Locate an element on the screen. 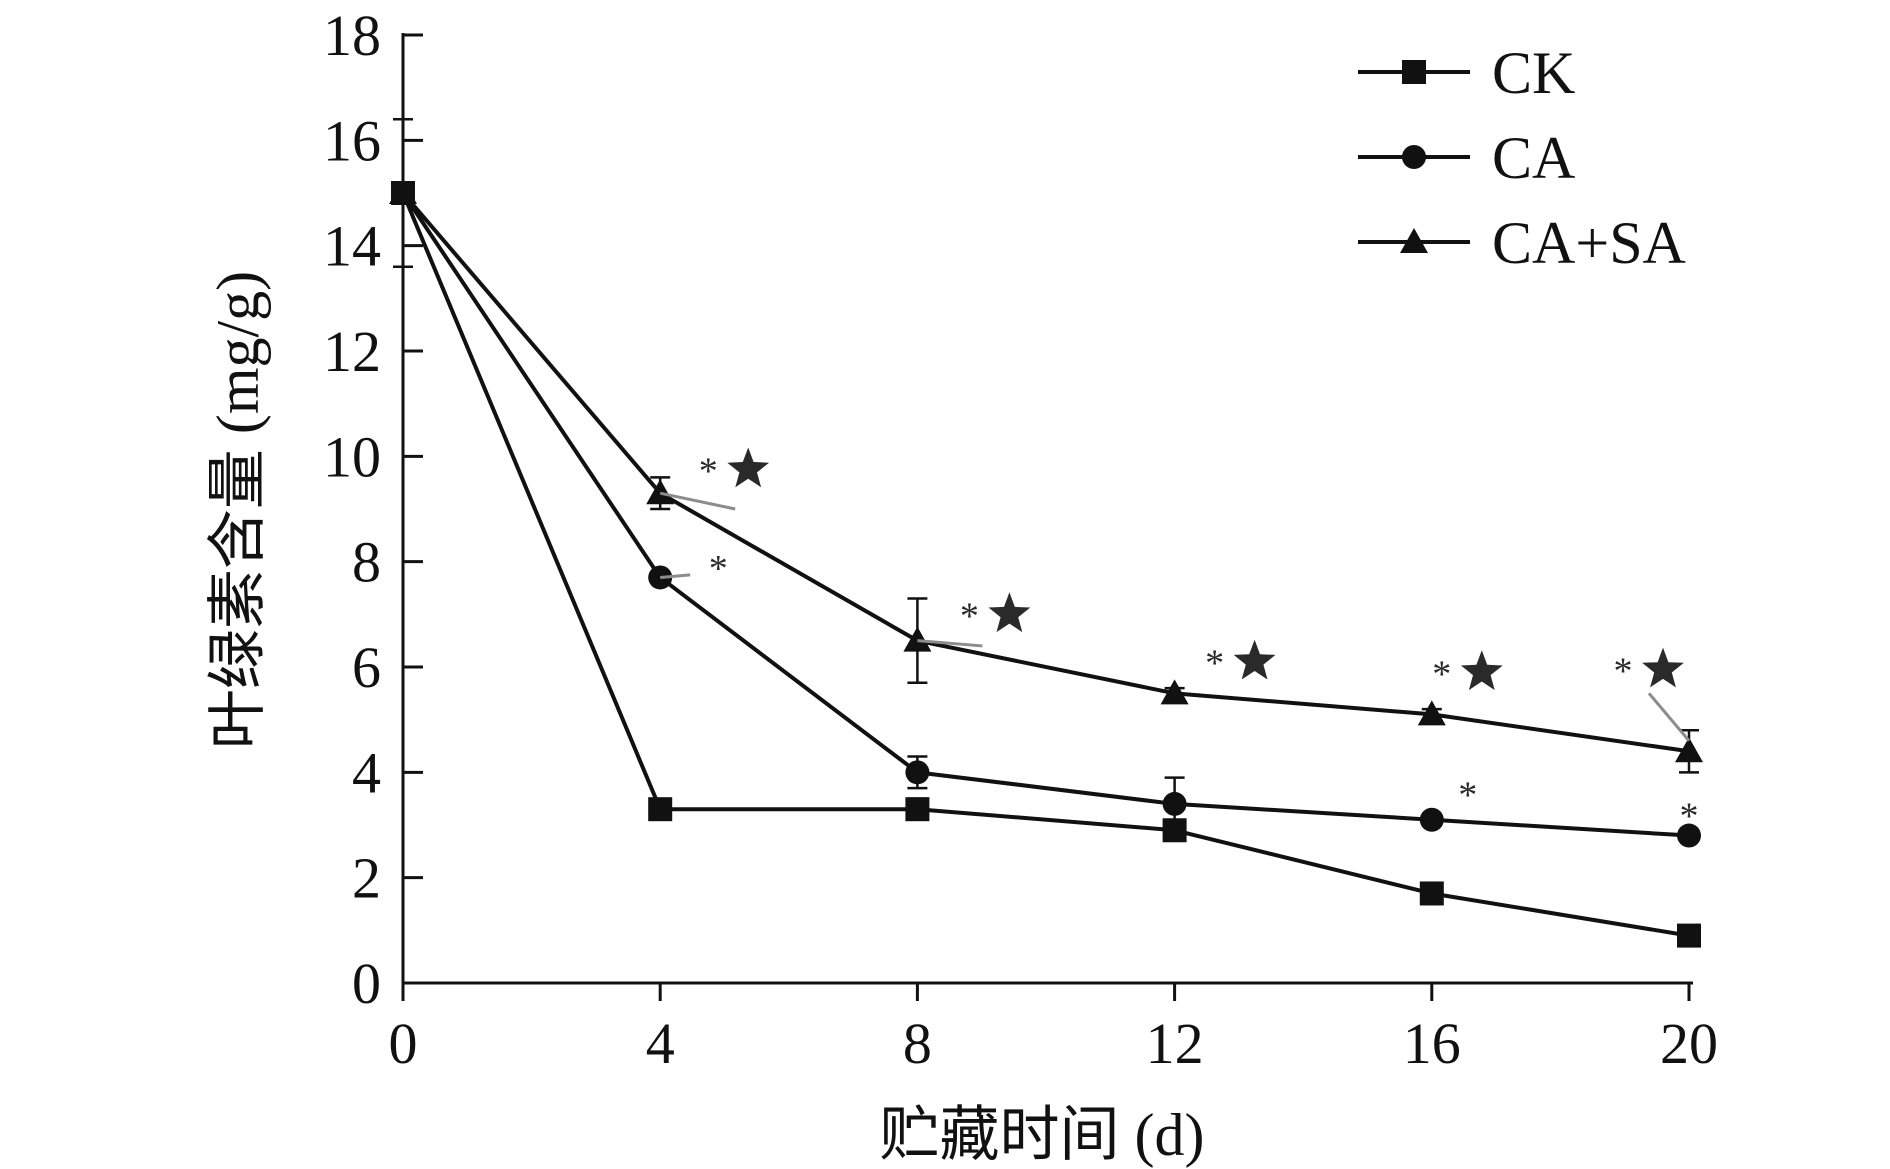 This screenshot has height=1169, width=1890. y-tick-label: 2 is located at coordinates (366, 878).